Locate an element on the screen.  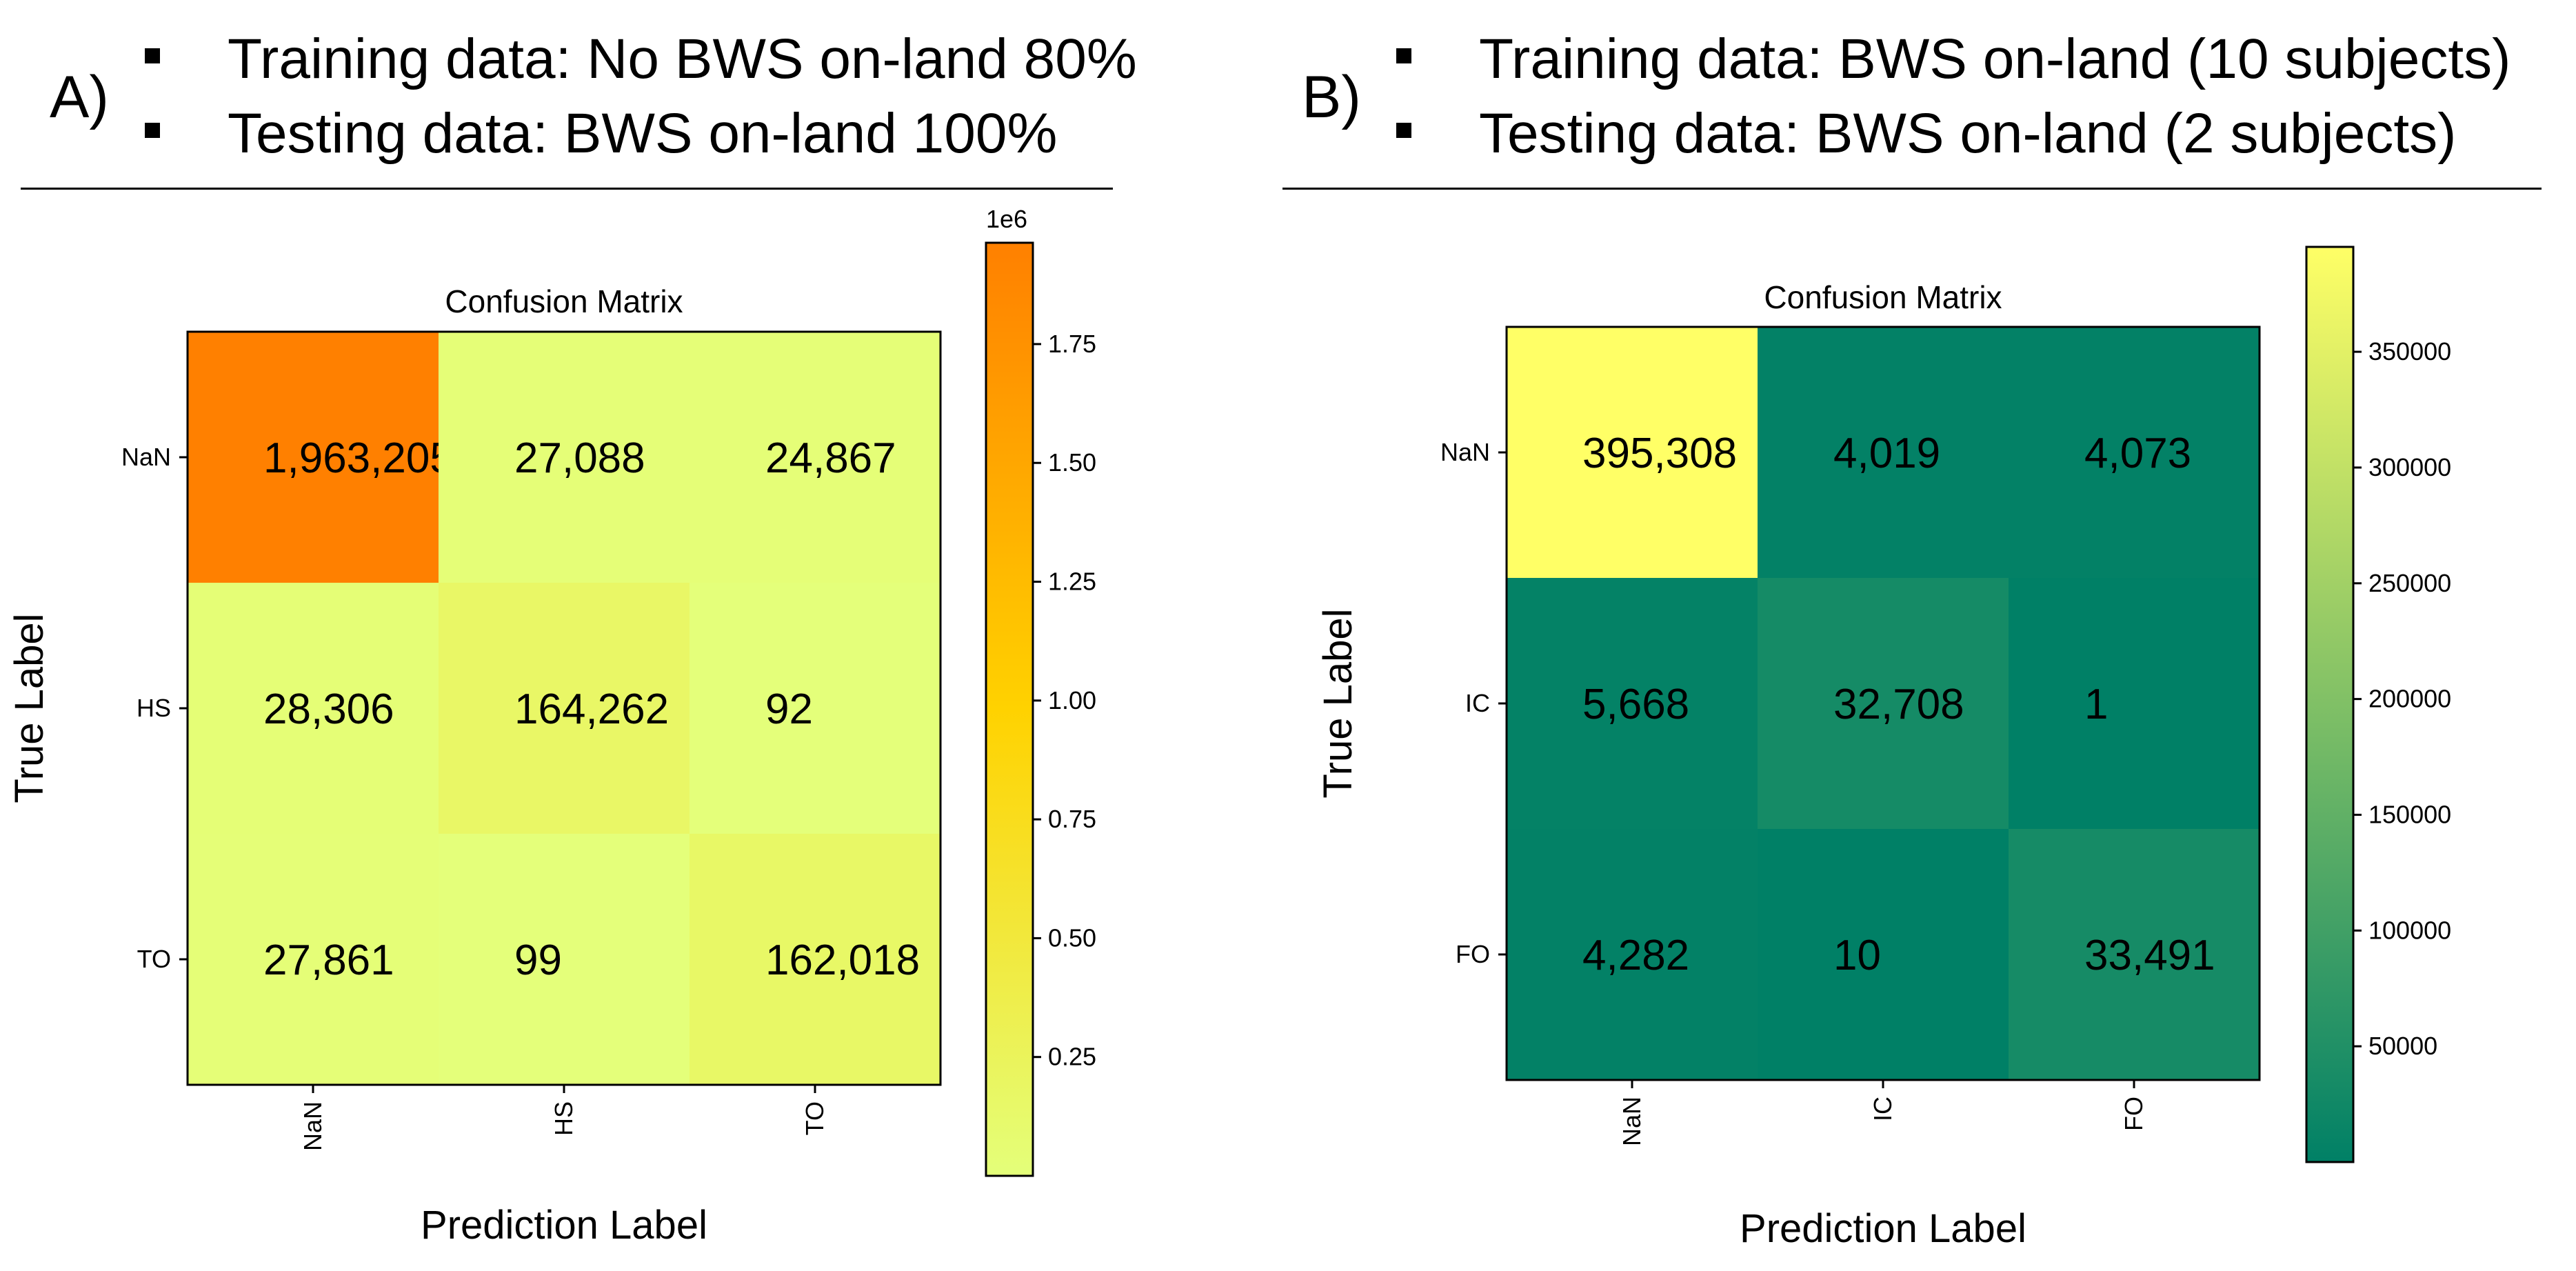
colorbar-tick-label: 100000 is located at coordinates (2409, 930).